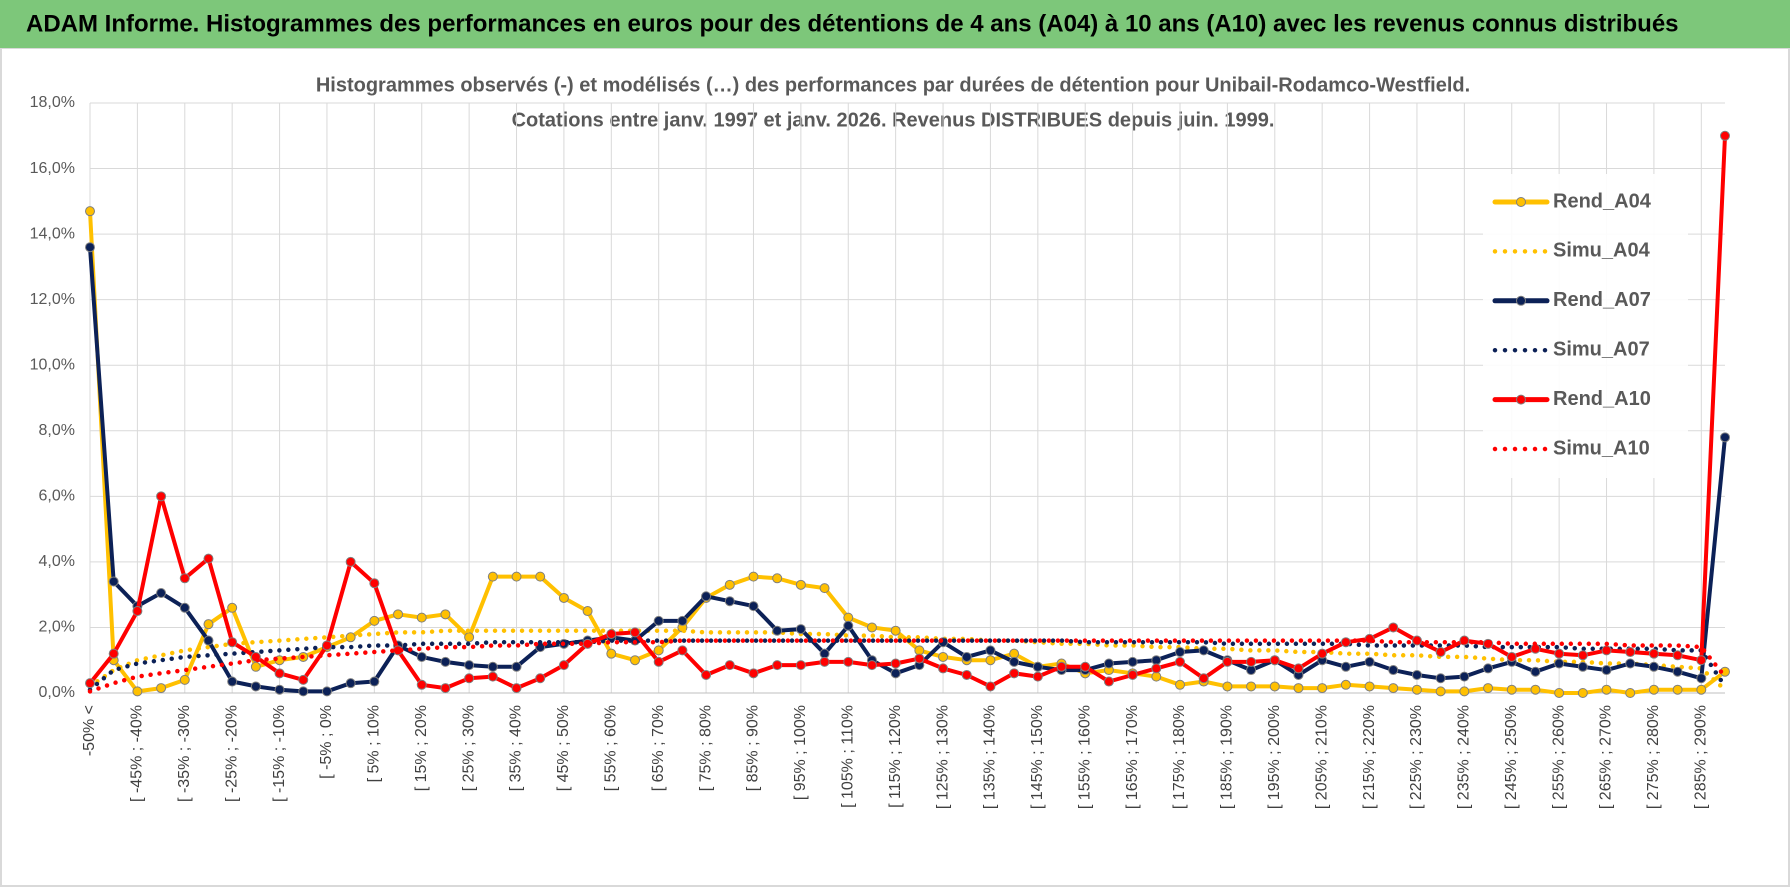 The image size is (1790, 888). What do you see at coordinates (1274, 757) in the screenshot?
I see `x-tick-label: [ 195% ; 200%` at bounding box center [1274, 757].